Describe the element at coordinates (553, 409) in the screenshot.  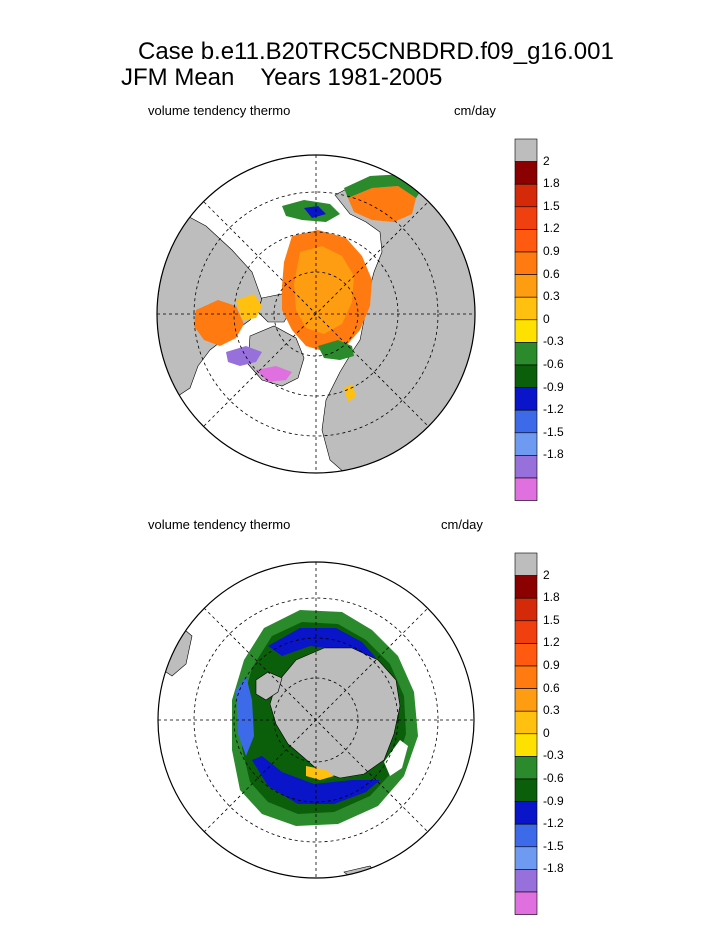
I see `north-colorbar-tick-label: -1.2` at that location.